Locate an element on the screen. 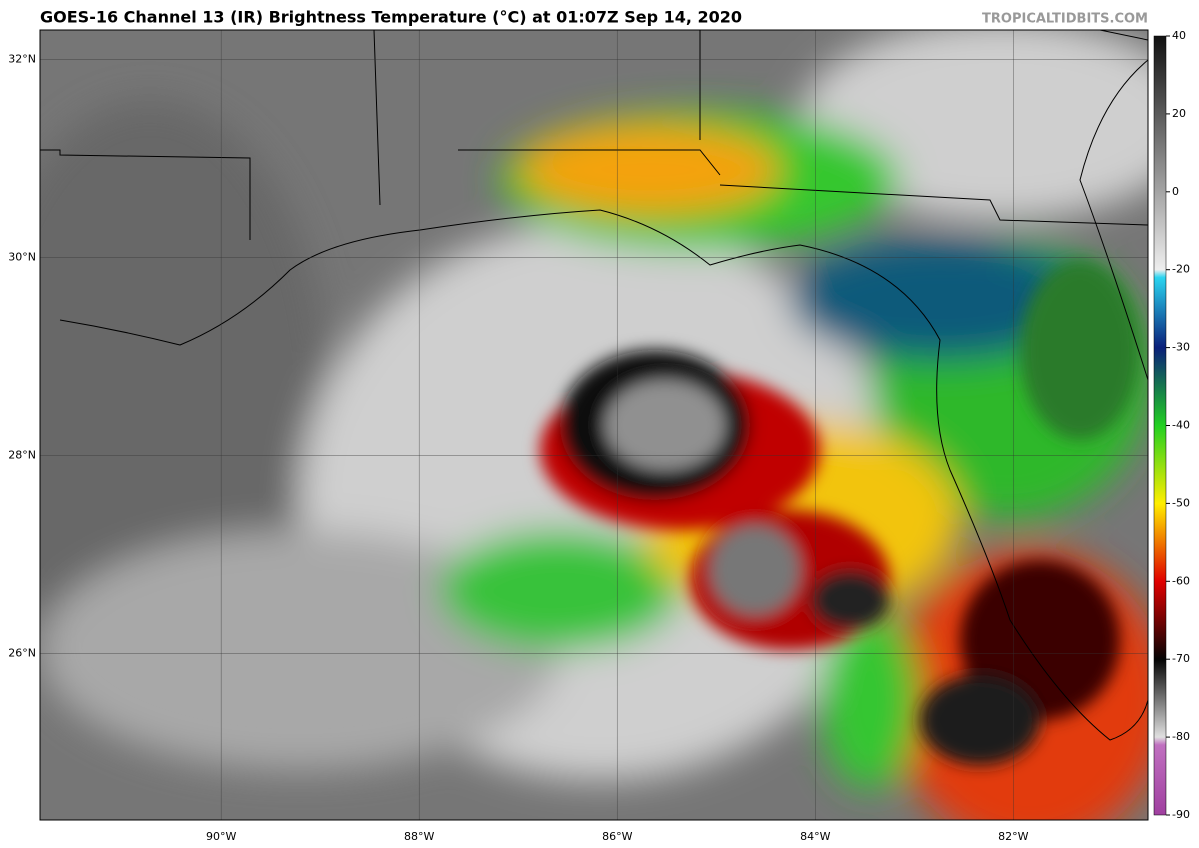 This screenshot has width=1199, height=848. lat-label: 30°N is located at coordinates (22, 257).